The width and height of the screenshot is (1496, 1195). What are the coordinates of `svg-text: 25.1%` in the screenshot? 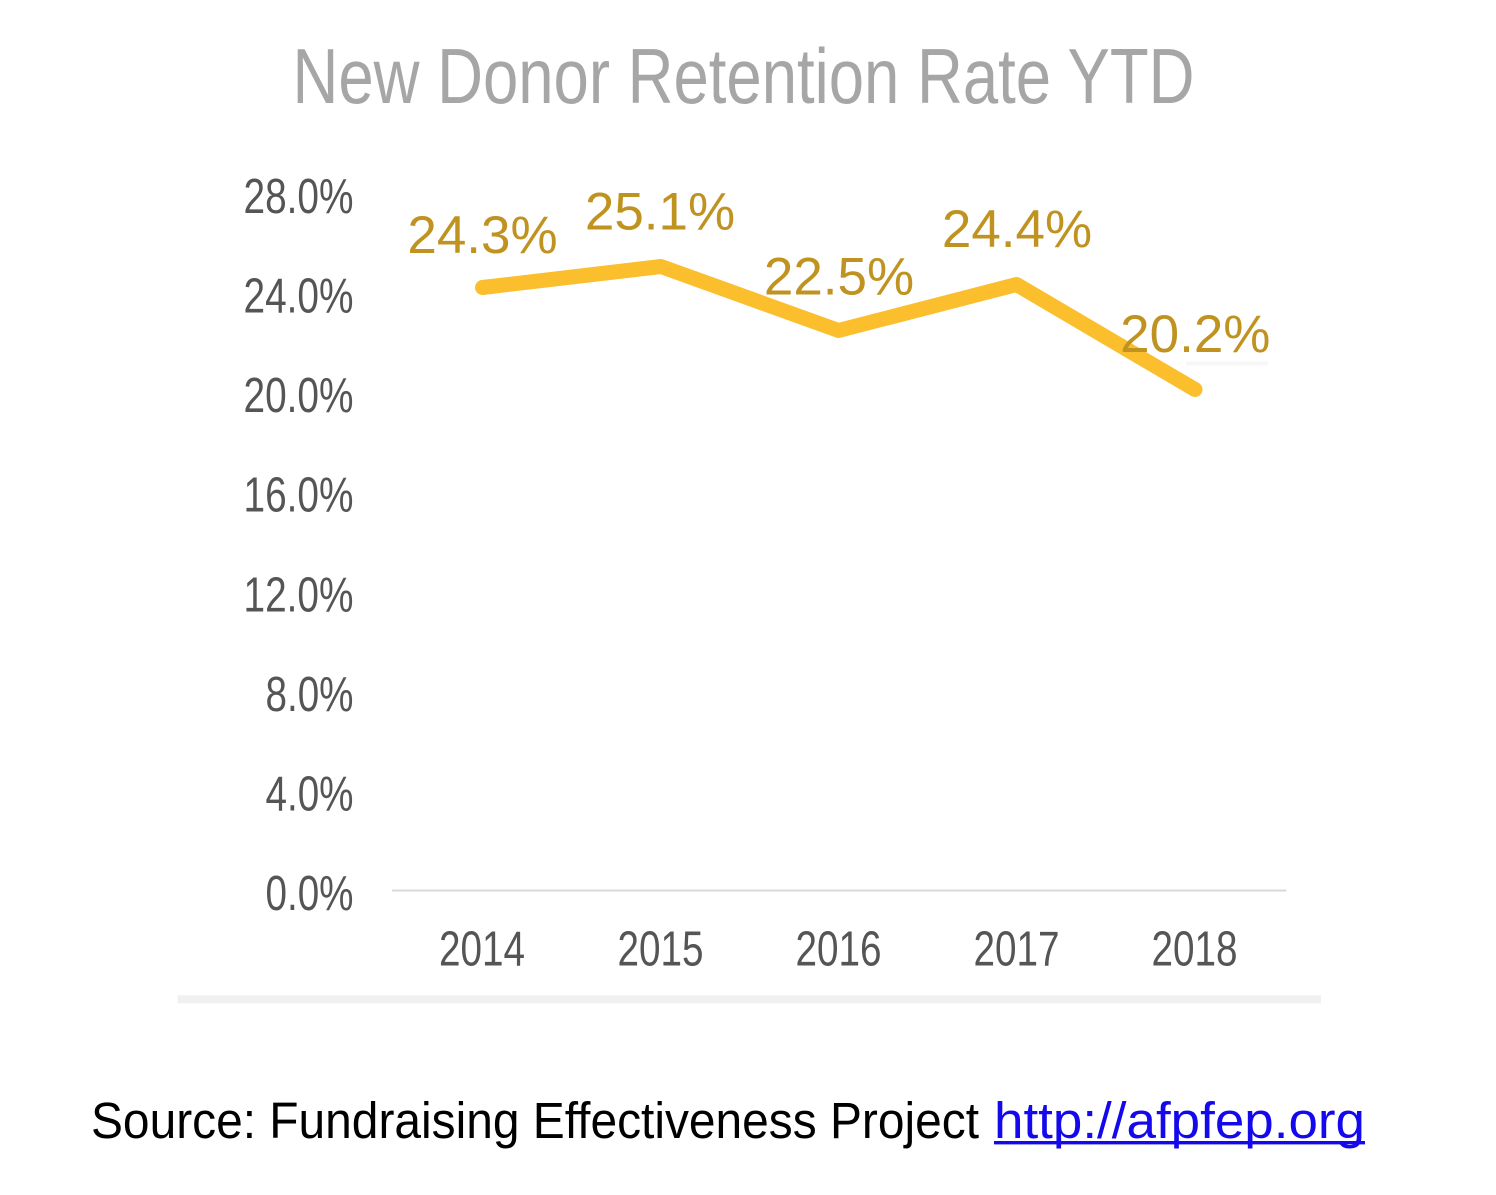 It's located at (660, 212).